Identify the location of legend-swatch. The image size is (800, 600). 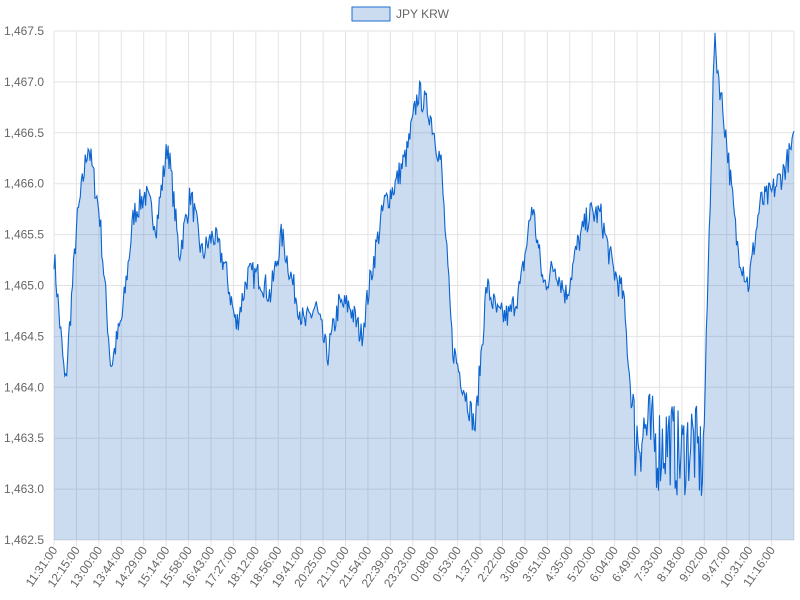
(371, 14).